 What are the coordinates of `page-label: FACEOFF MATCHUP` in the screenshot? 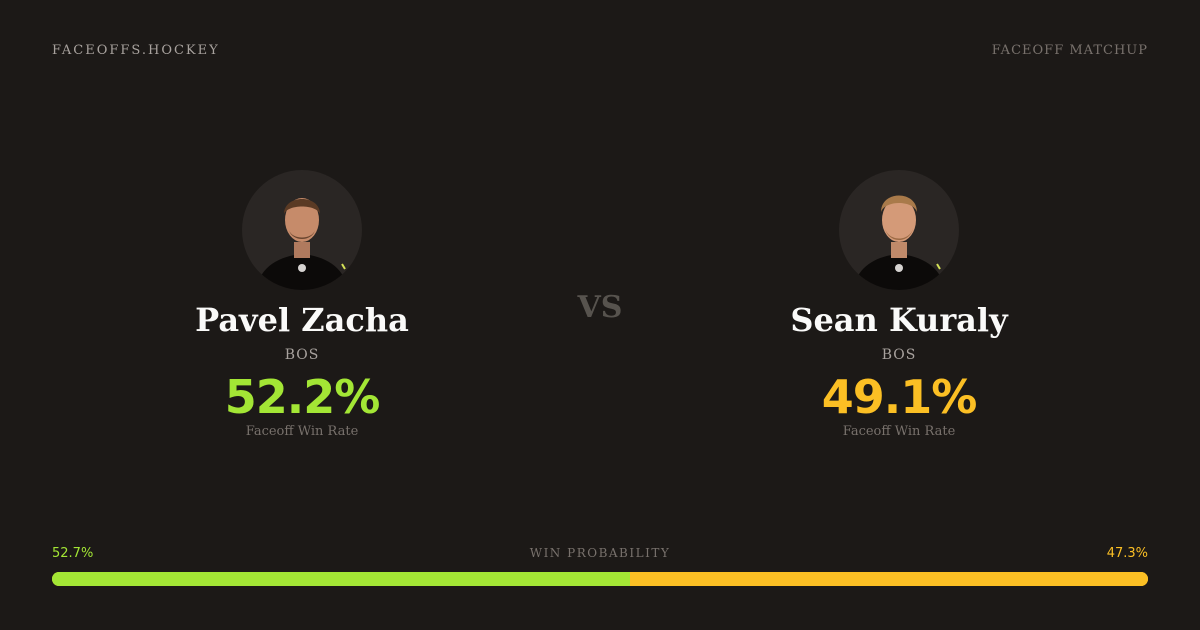 It's located at (1069, 50).